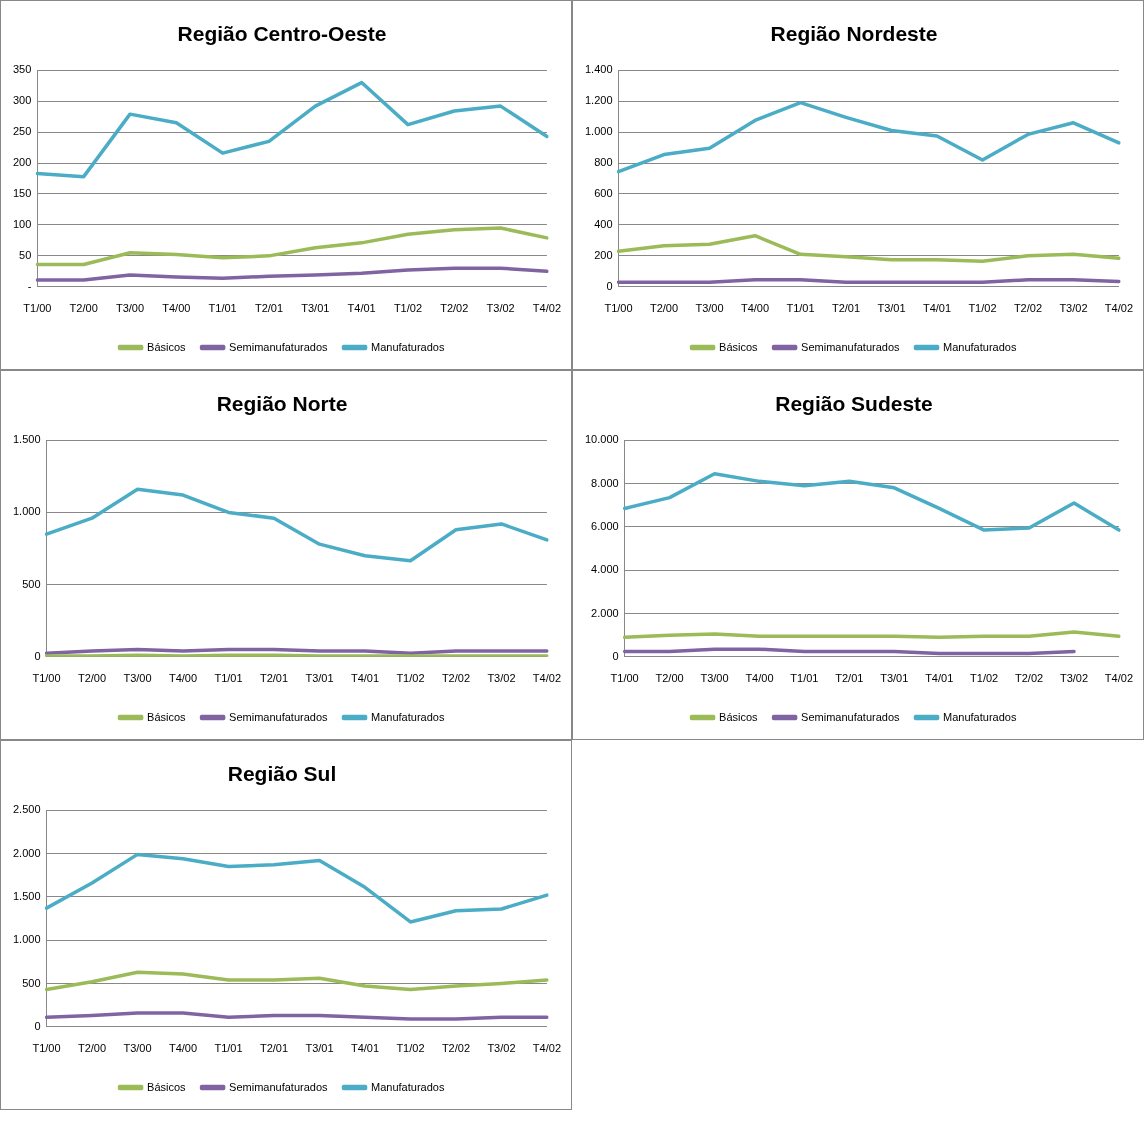 The height and width of the screenshot is (1133, 1144). Describe the element at coordinates (25, 254) in the screenshot. I see `y-tick-label: 50` at that location.